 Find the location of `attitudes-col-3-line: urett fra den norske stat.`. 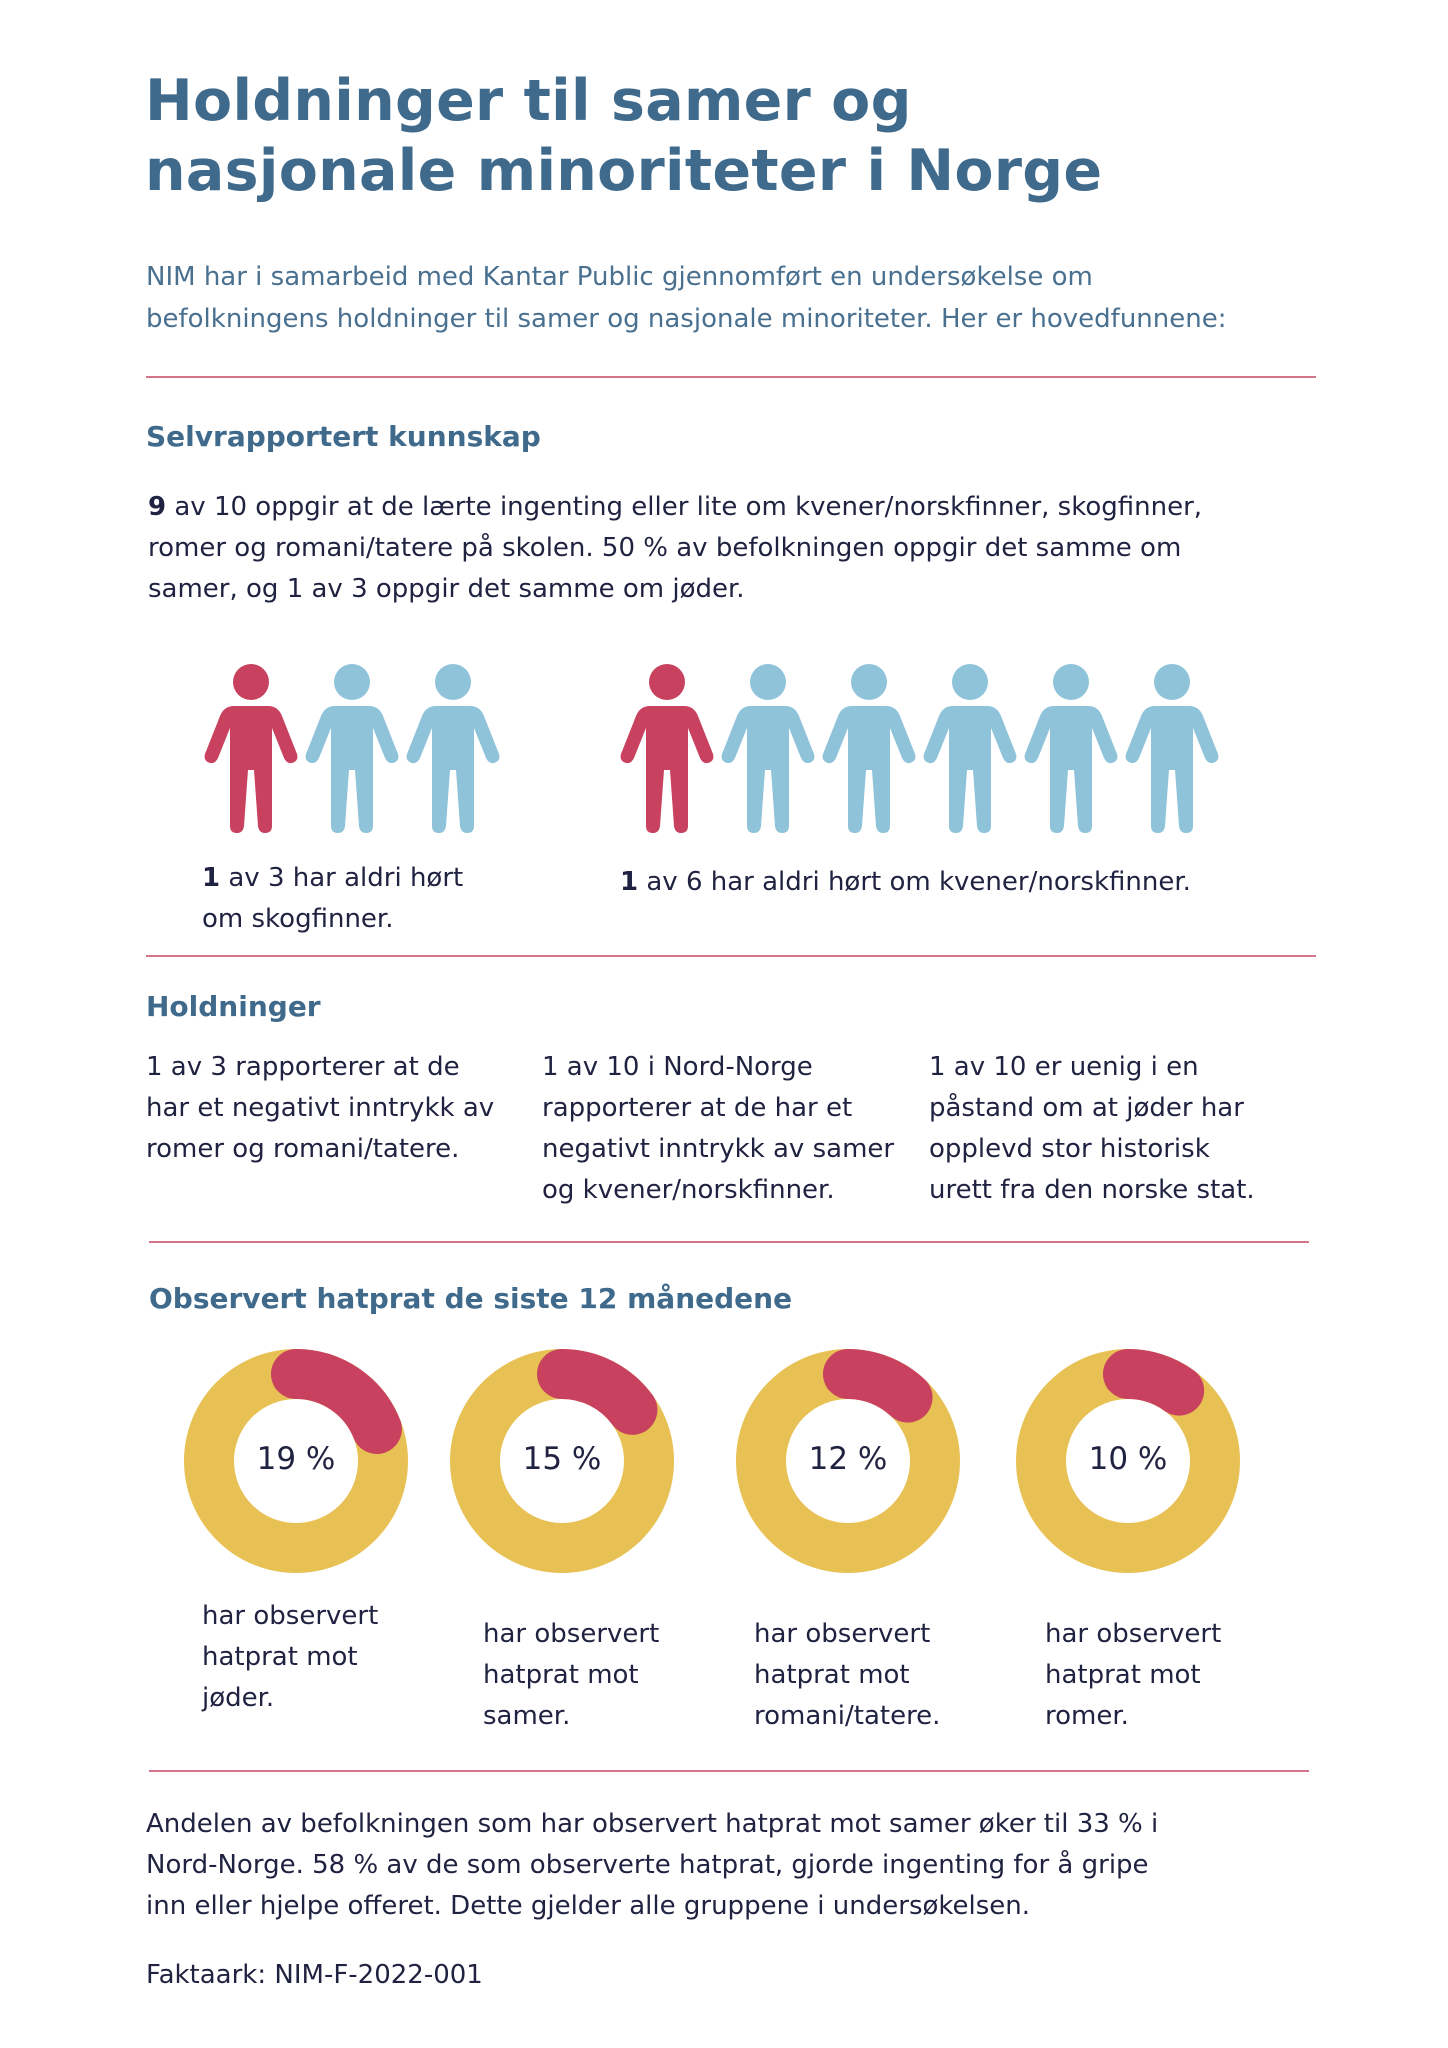

attitudes-col-3-line: urett fra den norske stat. is located at coordinates (1092, 1190).